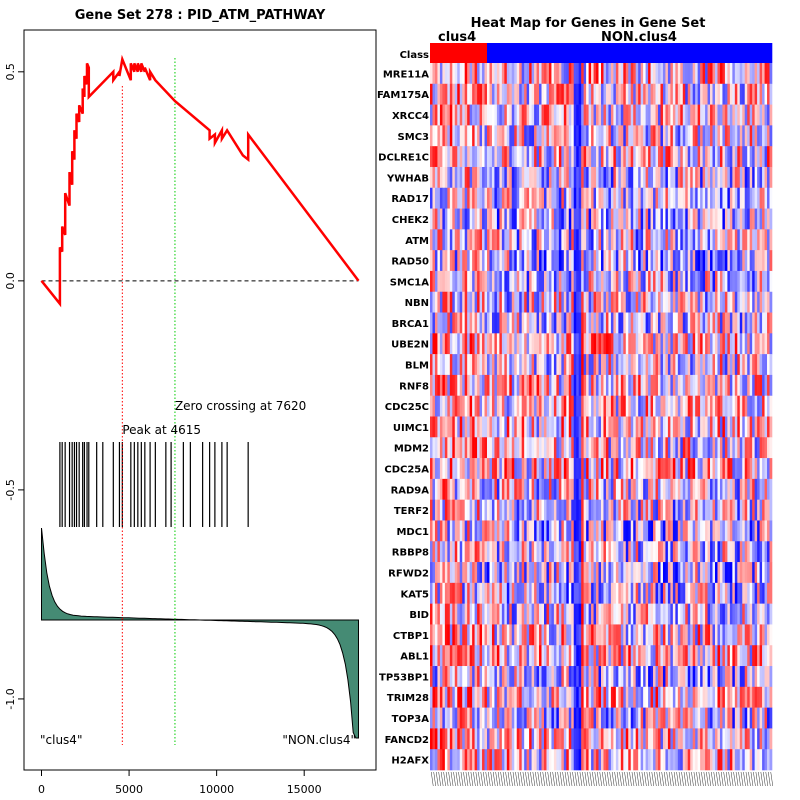 Image resolution: width=800 pixels, height=800 pixels. I want to click on gene-label: H2AFX, so click(410, 761).